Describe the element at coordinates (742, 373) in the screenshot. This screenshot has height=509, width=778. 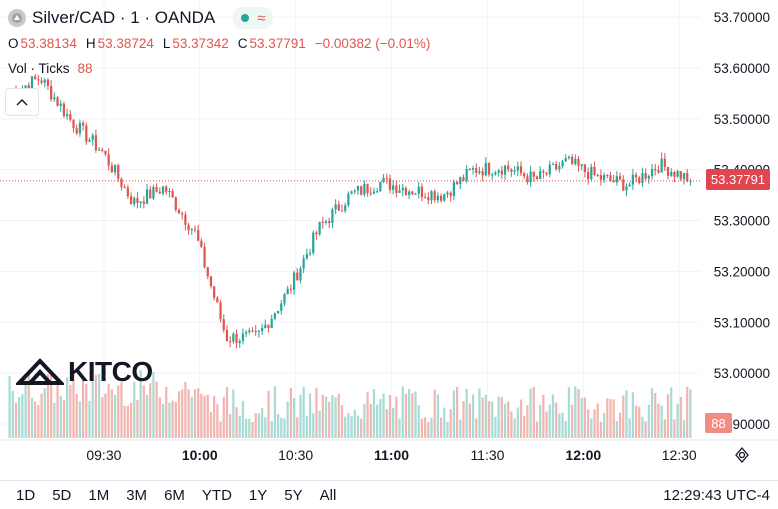
I see `y-tick-label: 53.00000` at that location.